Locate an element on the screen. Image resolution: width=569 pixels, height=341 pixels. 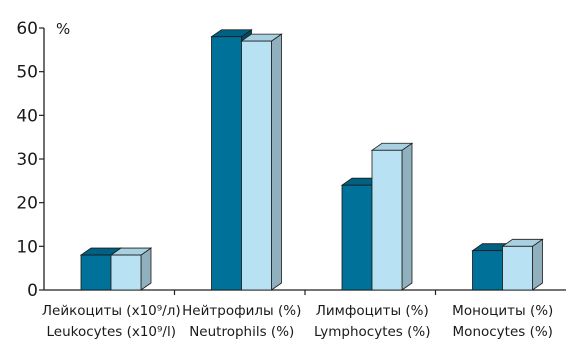
category-label-en: Leukocytes (х10⁹/l) is located at coordinates (112, 332).